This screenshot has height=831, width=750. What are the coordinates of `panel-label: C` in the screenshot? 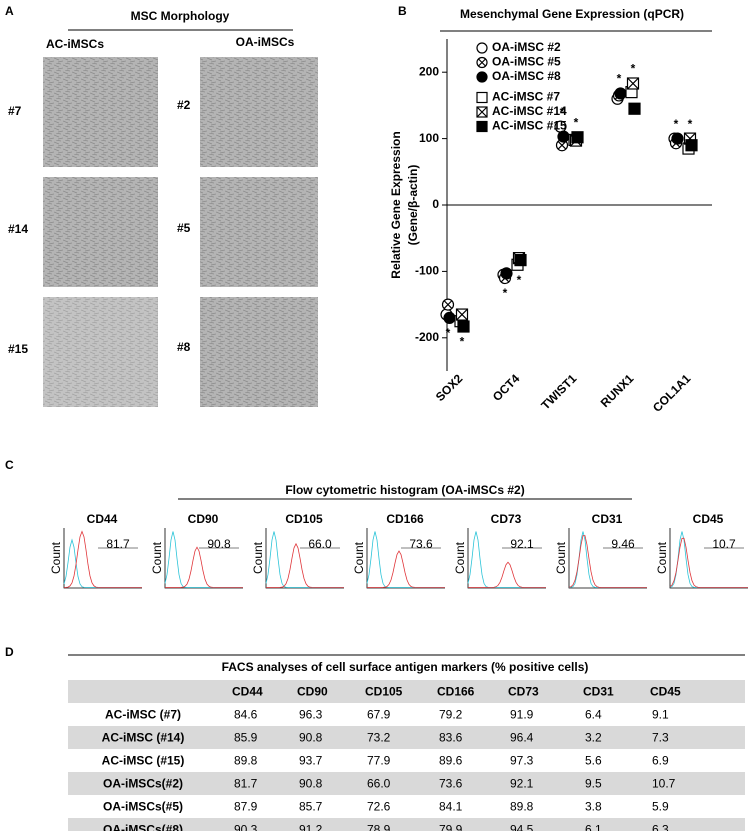 It's located at (9, 465).